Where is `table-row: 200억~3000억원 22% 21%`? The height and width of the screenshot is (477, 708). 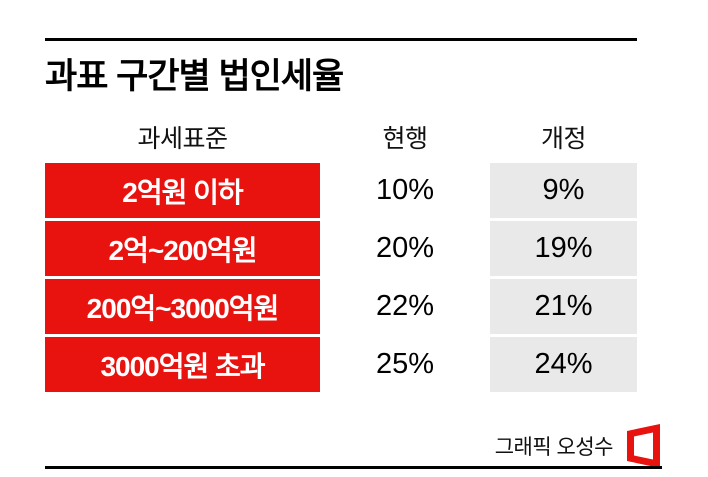 table-row: 200억~3000억원 22% 21% is located at coordinates (341, 306).